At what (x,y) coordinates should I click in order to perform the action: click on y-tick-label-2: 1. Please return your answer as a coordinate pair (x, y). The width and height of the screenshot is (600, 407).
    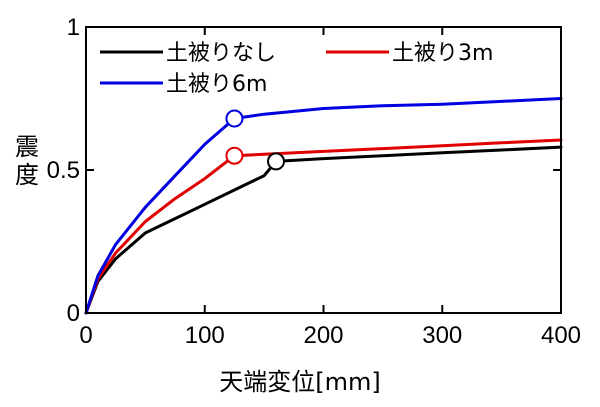
    Looking at the image, I should click on (73, 27).